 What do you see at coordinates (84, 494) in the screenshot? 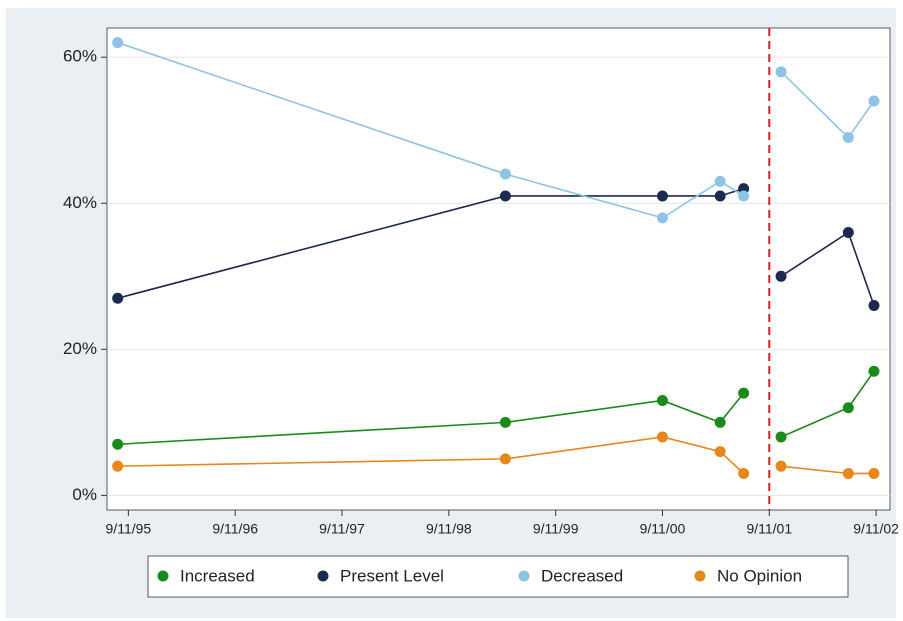
I see `y-tick-label: 0%` at bounding box center [84, 494].